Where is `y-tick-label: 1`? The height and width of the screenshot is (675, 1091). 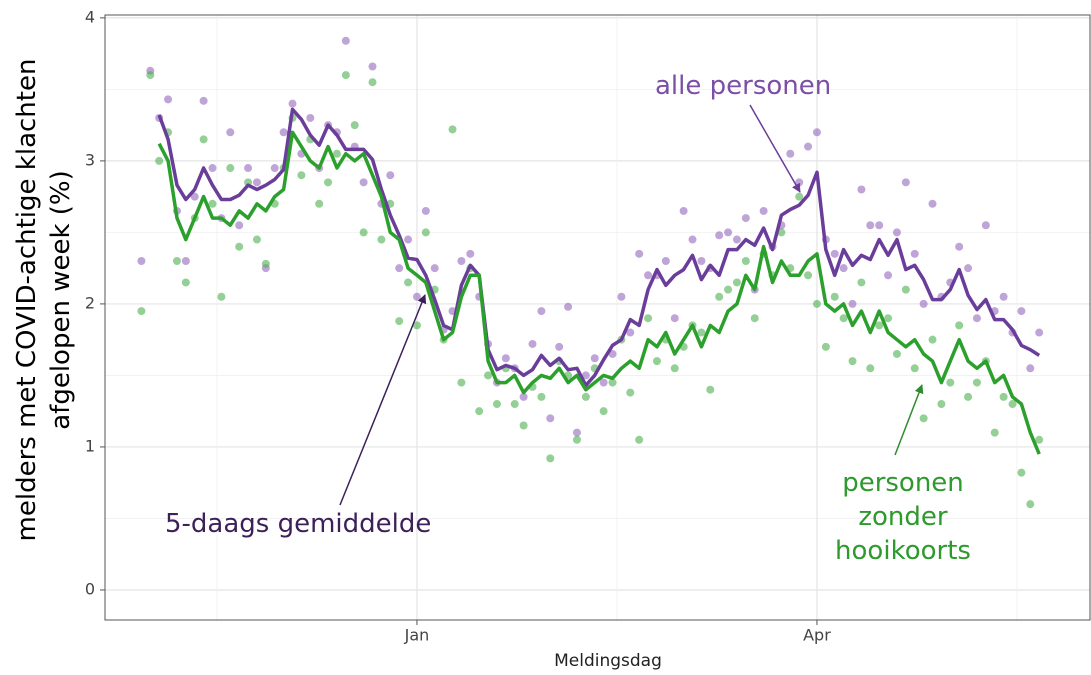
y-tick-label: 1 is located at coordinates (90, 445).